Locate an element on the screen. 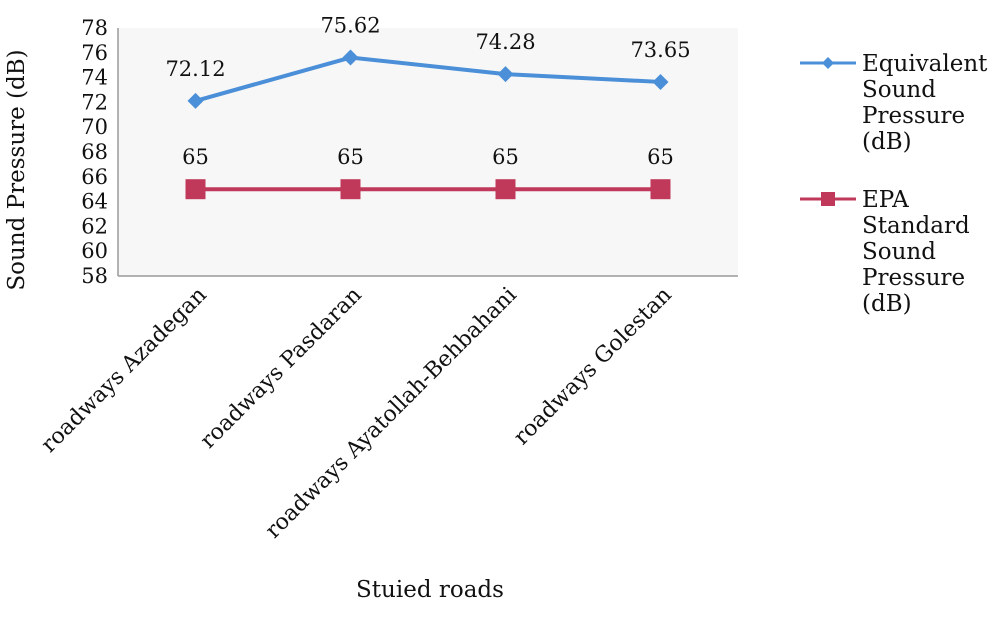 The image size is (1000, 620). data-label: 73.65 is located at coordinates (660, 50).